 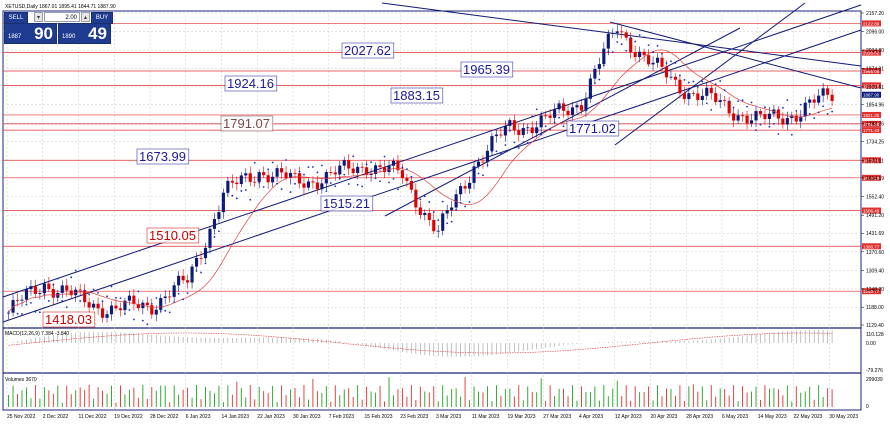 What do you see at coordinates (62, 17) in the screenshot?
I see `lot-size-input: 2.00` at bounding box center [62, 17].